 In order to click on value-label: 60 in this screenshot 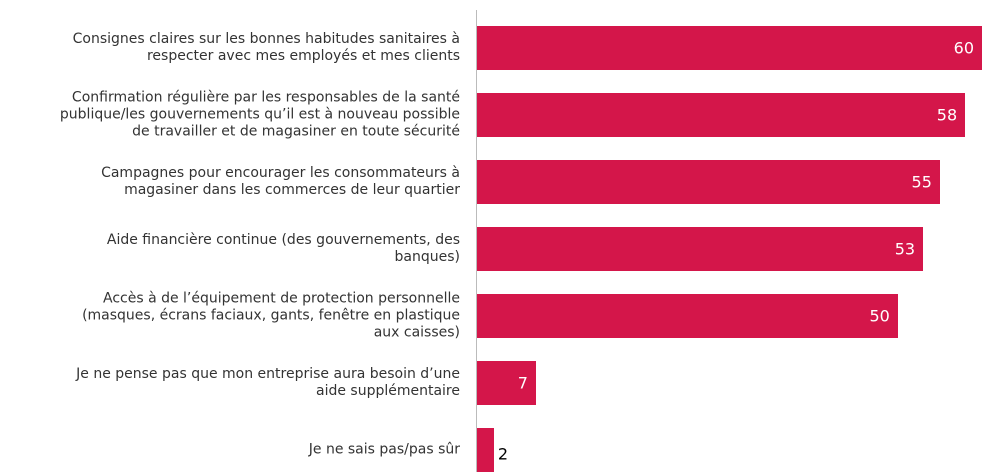, I will do `click(963, 48)`.